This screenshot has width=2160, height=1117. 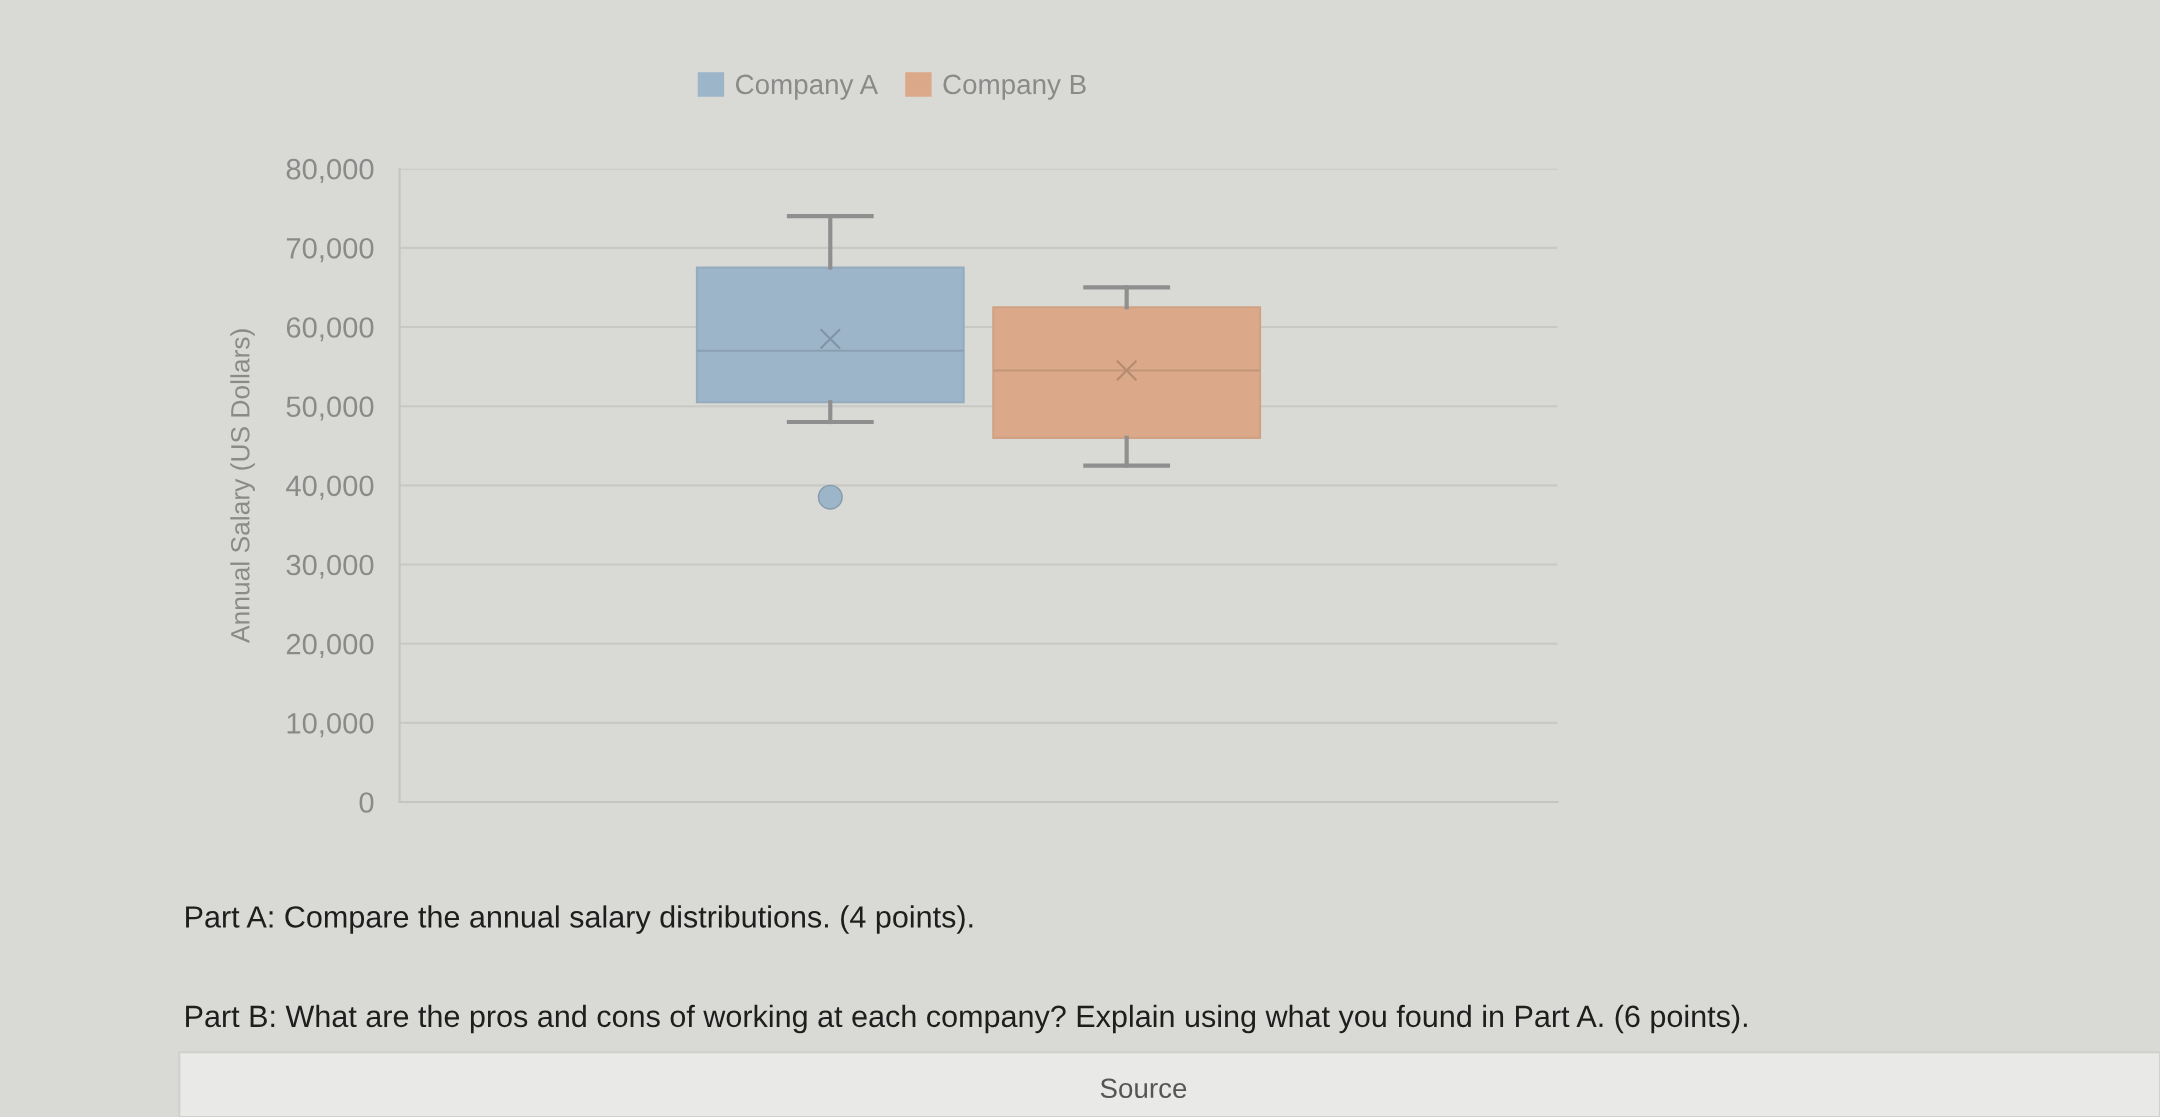 I want to click on y-axis-title: Annual Salary (US Dollars), so click(x=242, y=486).